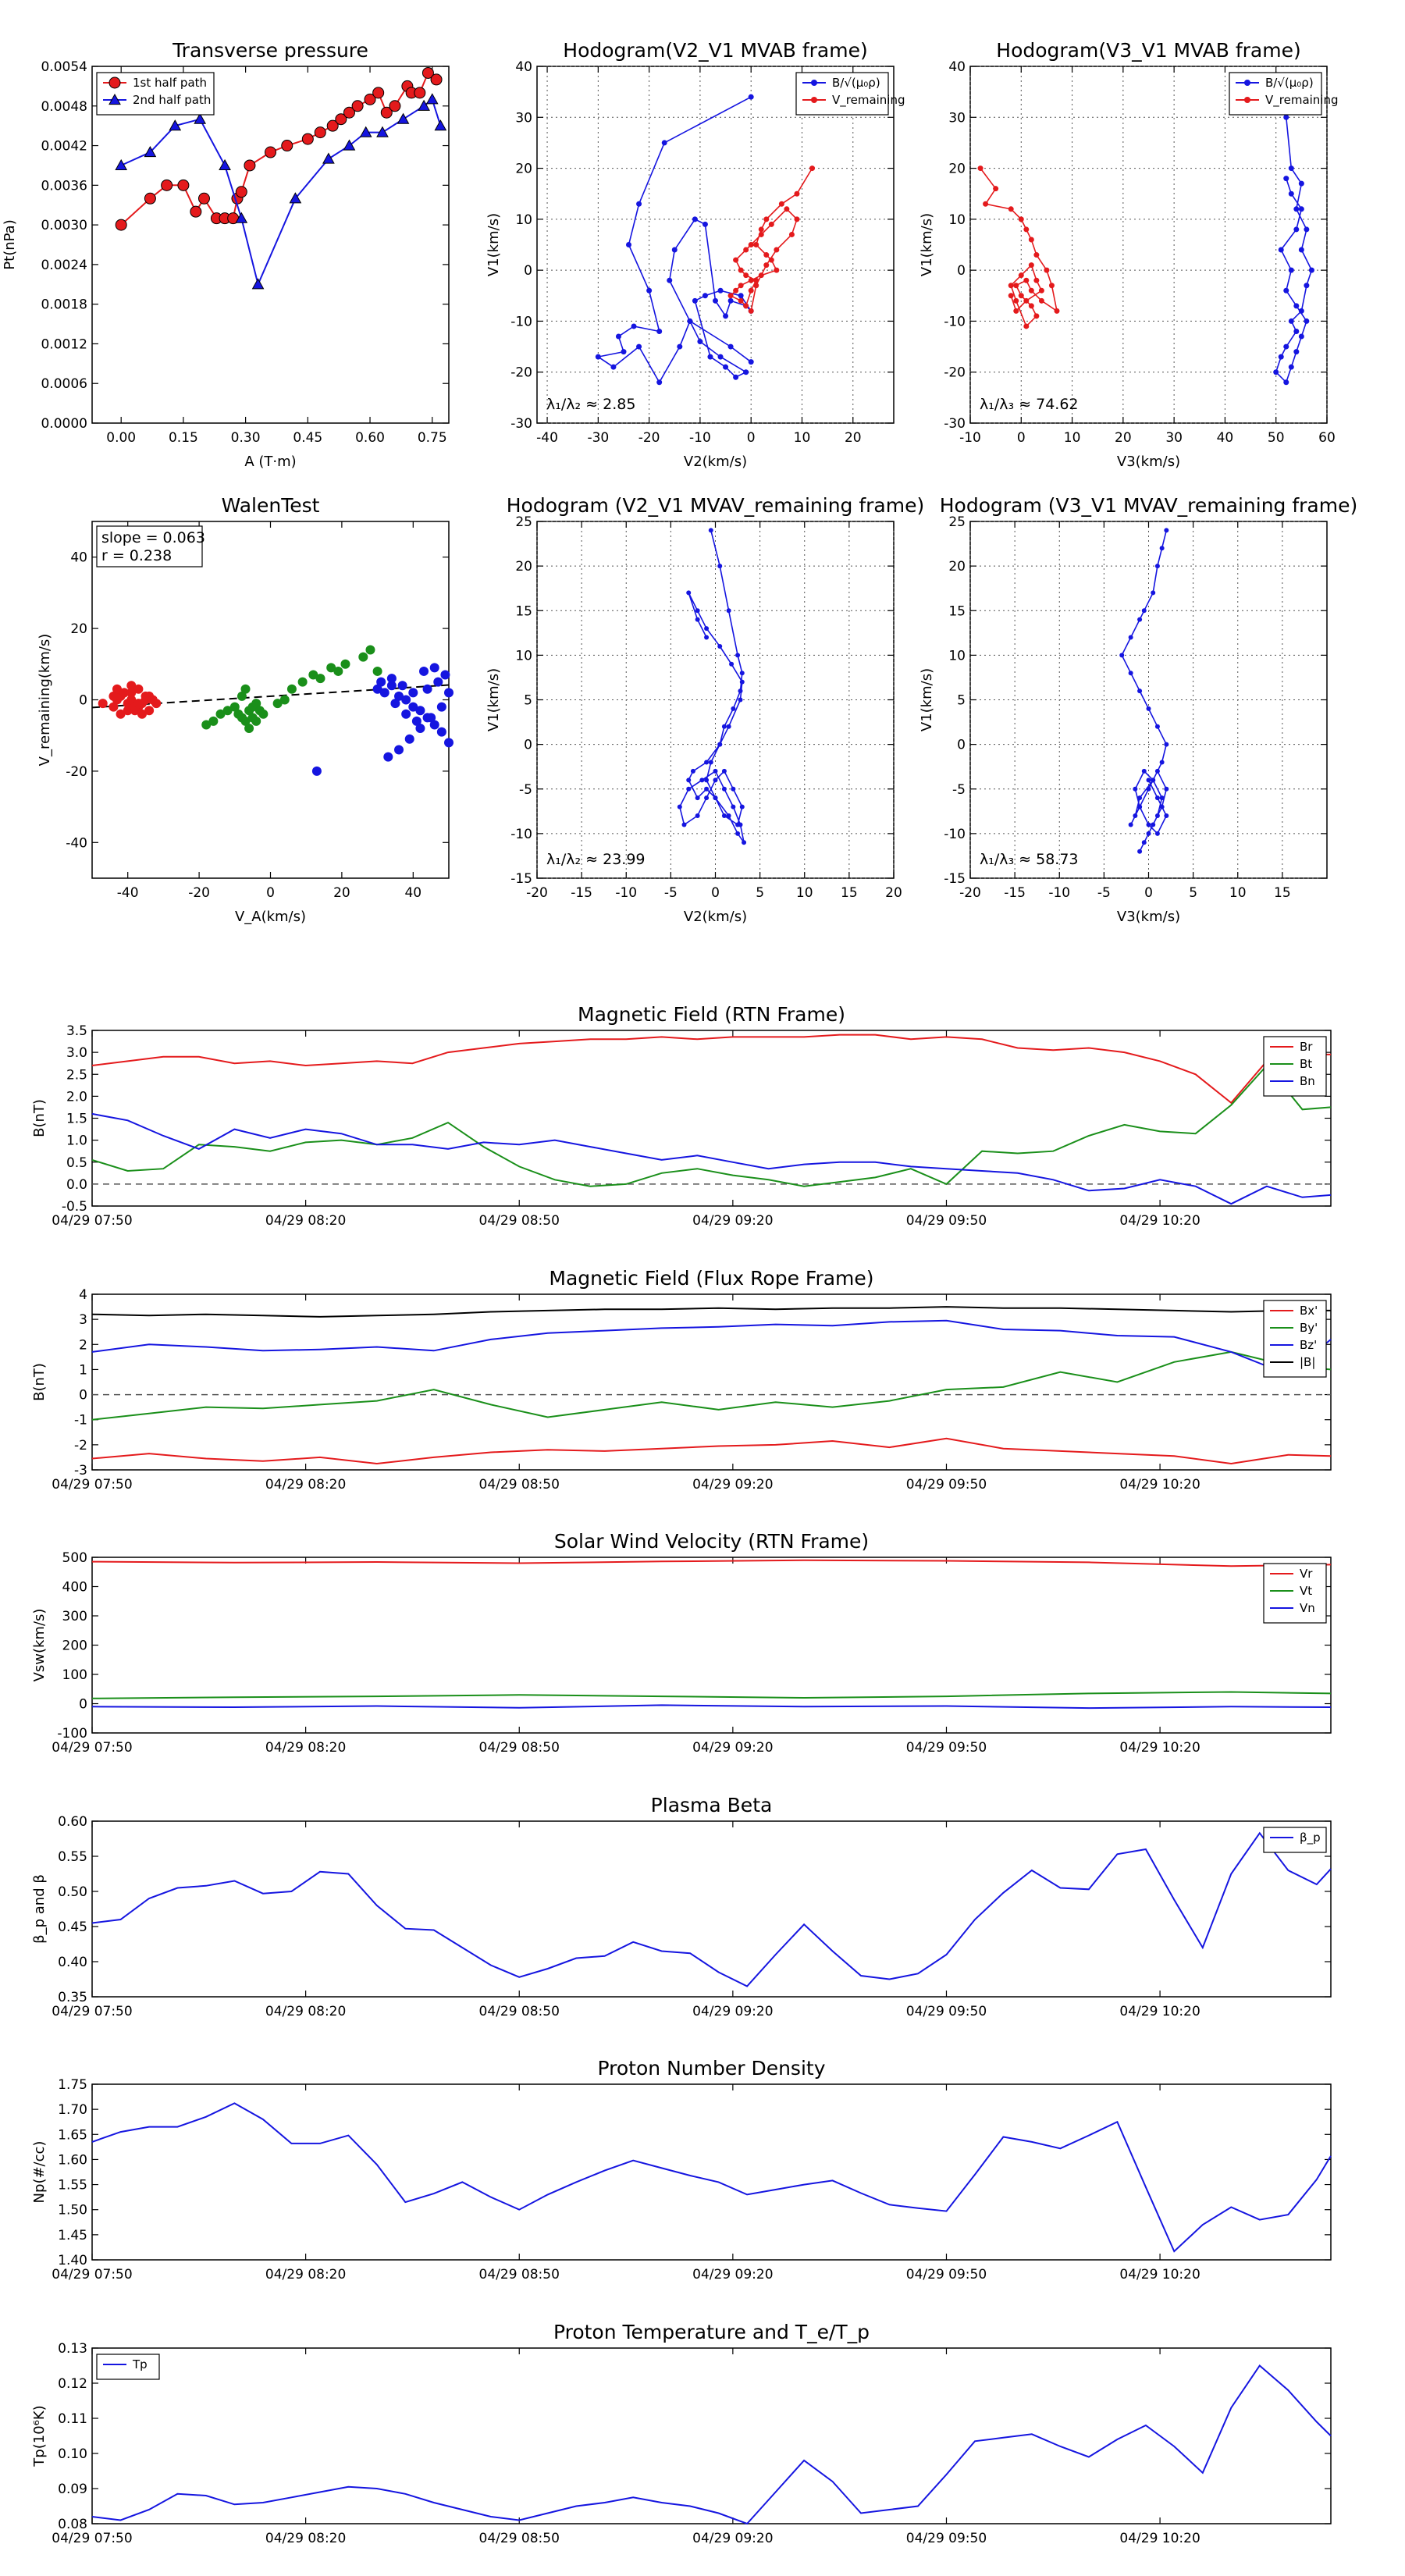 The image size is (1405, 2576). I want to click on mag_rtn-xtick-label: 04/29 07:50, so click(92, 1221).